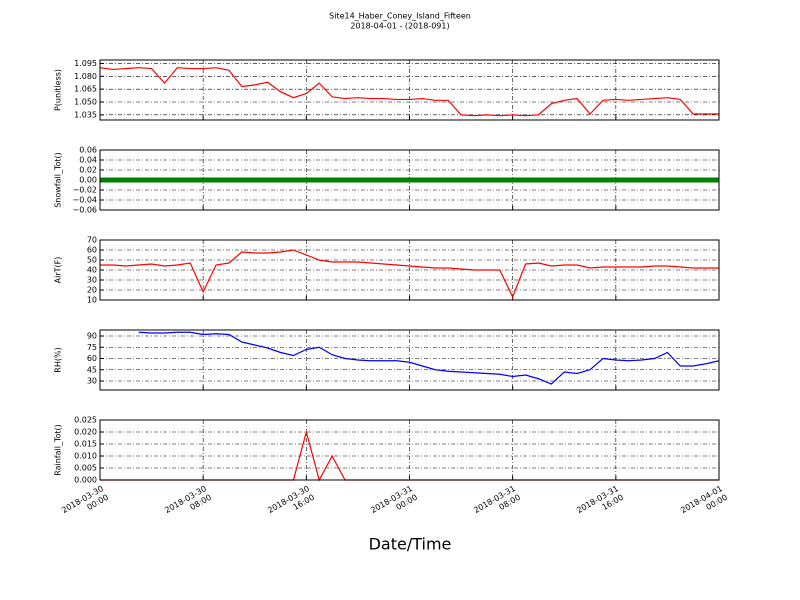 The height and width of the screenshot is (600, 800). What do you see at coordinates (85, 432) in the screenshot?
I see `y-tick-label: 0.020` at bounding box center [85, 432].